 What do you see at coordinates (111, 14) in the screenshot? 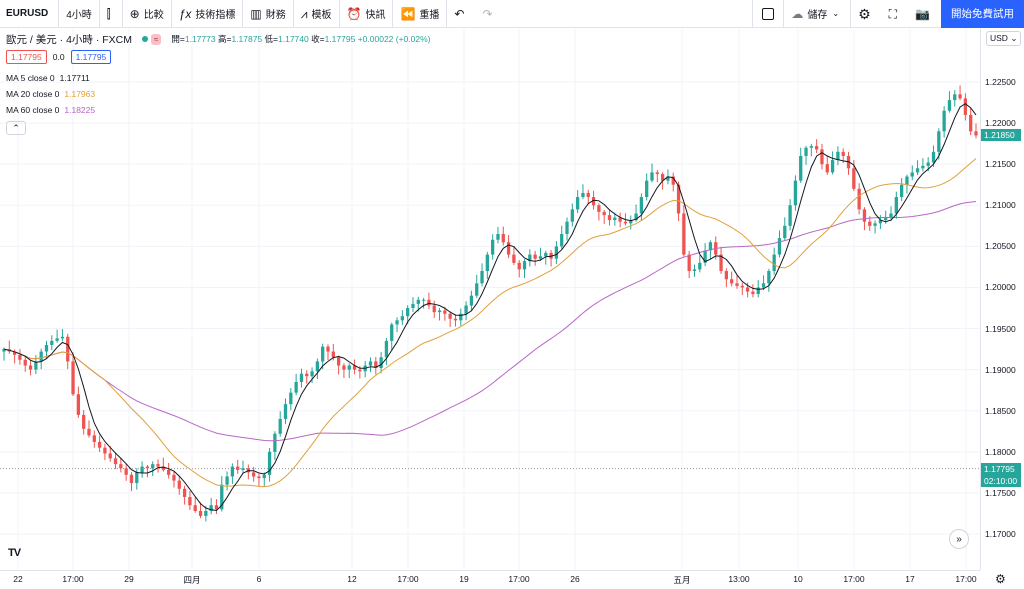
I see `chart-type-button: ⫿` at bounding box center [111, 14].